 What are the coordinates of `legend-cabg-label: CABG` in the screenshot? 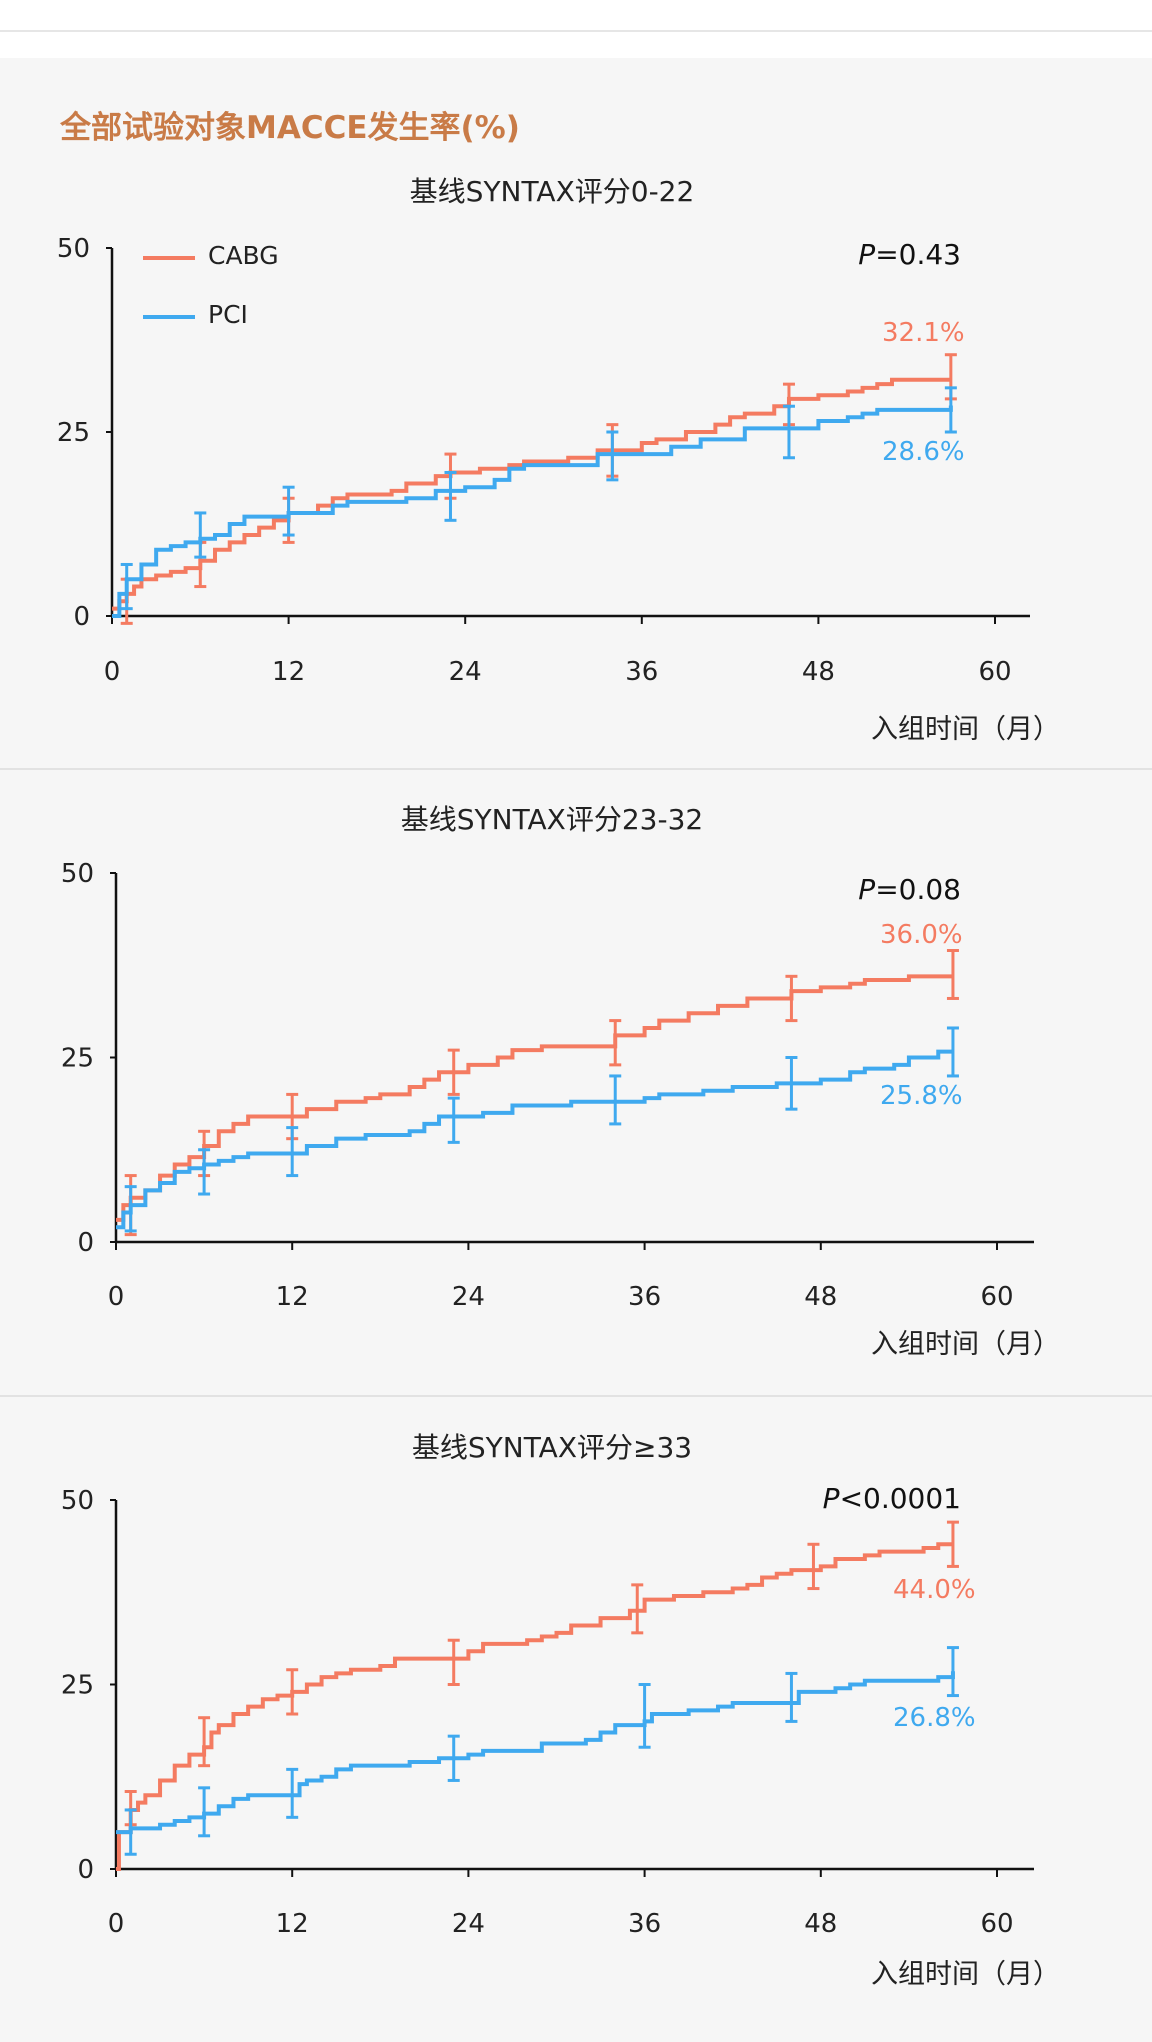 It's located at (243, 255).